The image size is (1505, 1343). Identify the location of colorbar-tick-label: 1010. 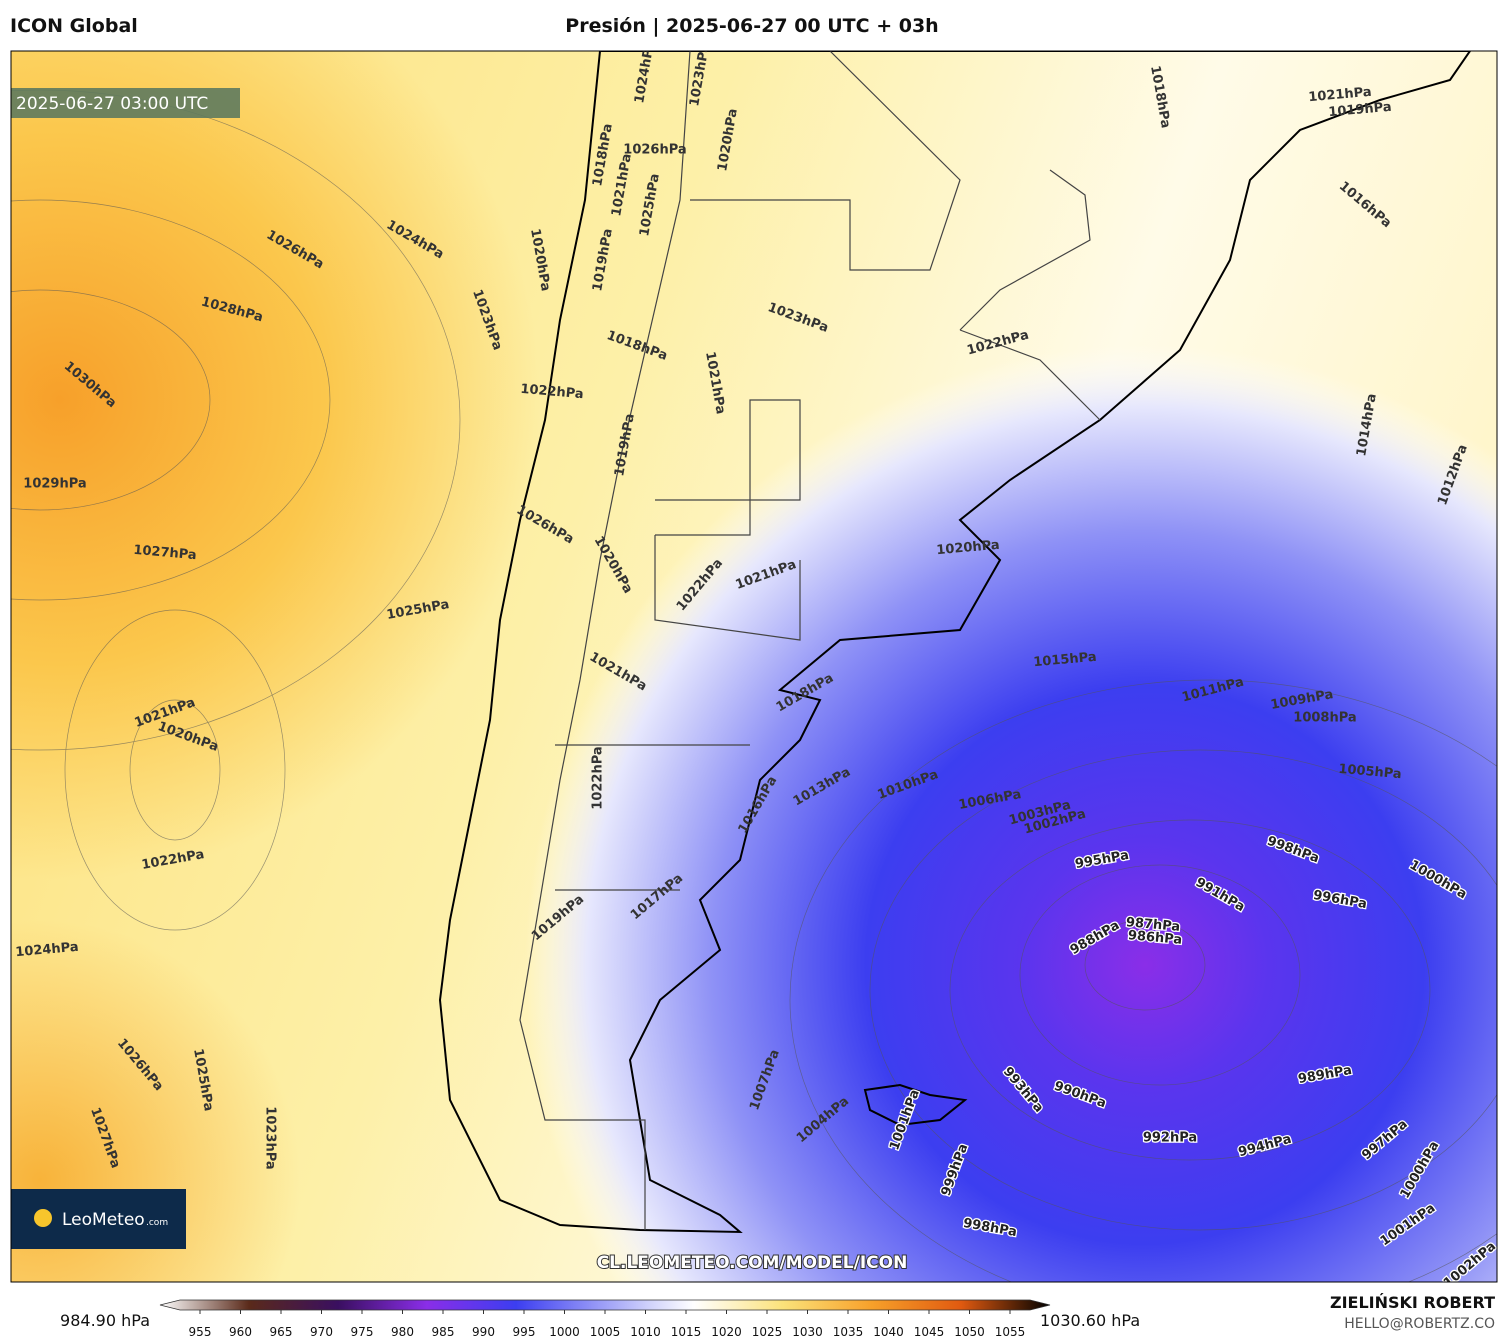
(645, 1332).